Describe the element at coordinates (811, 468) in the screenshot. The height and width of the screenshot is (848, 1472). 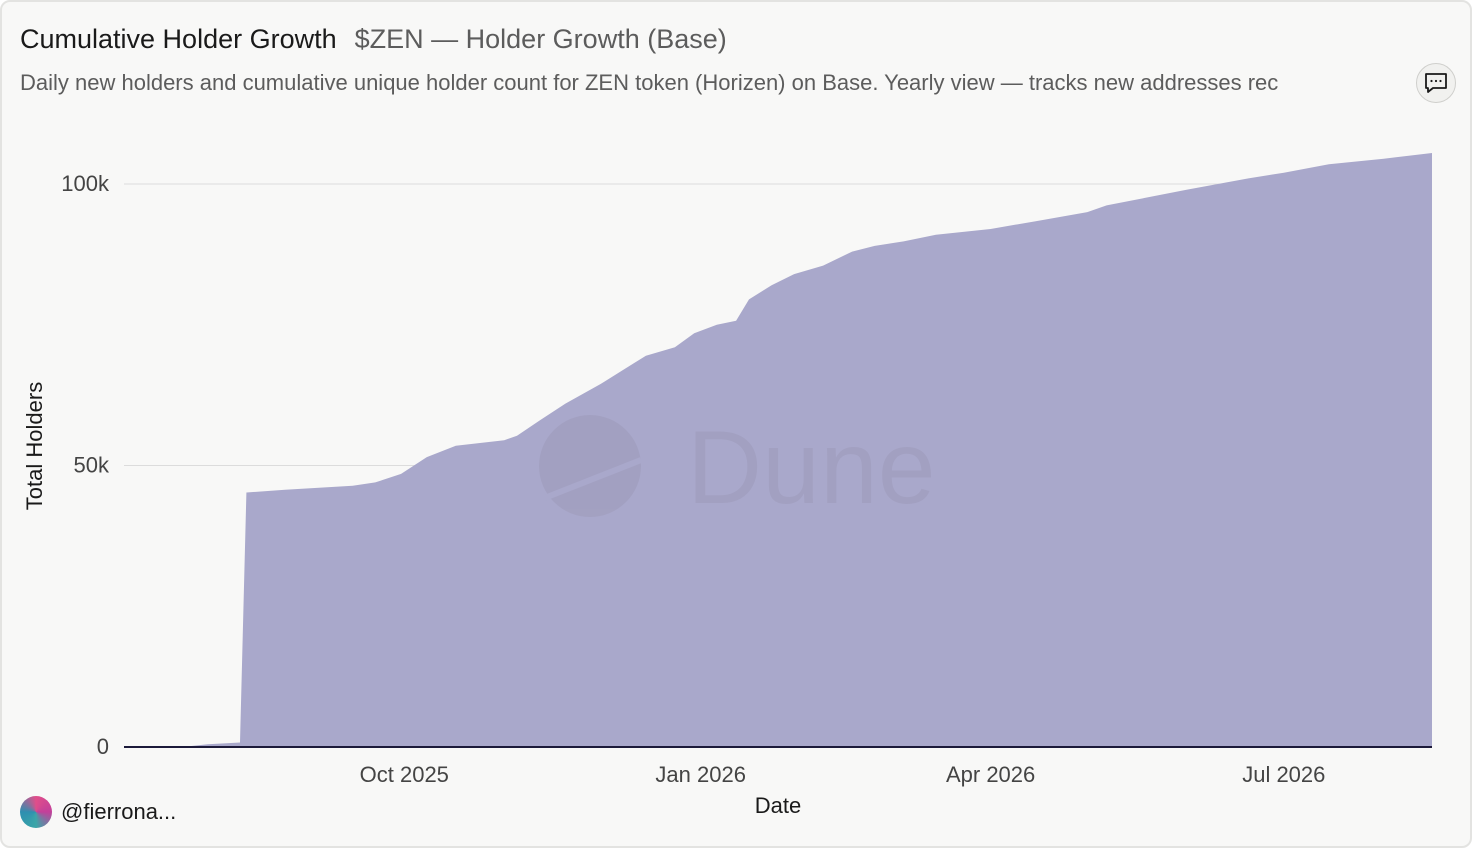
I see `watermark-text: Dune` at that location.